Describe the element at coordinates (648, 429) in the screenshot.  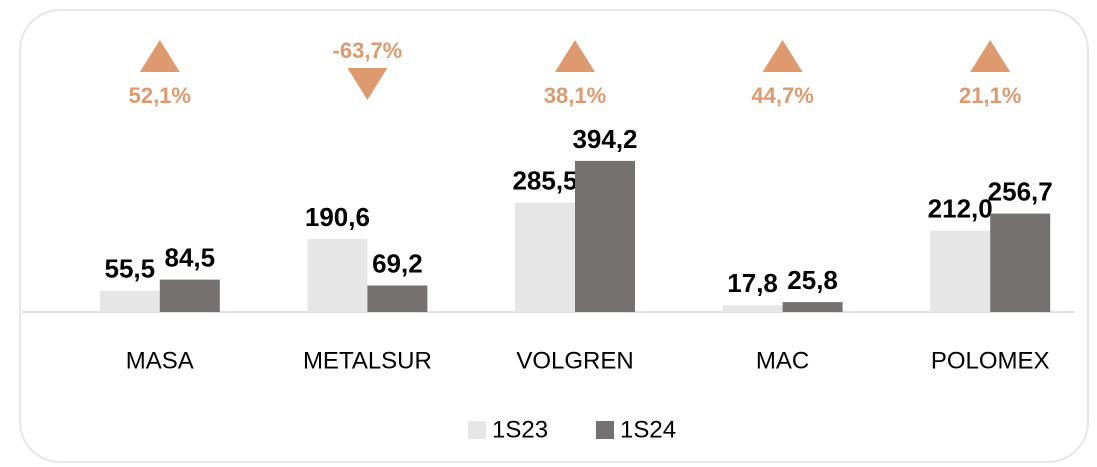
I see `legend-label: 1S24` at that location.